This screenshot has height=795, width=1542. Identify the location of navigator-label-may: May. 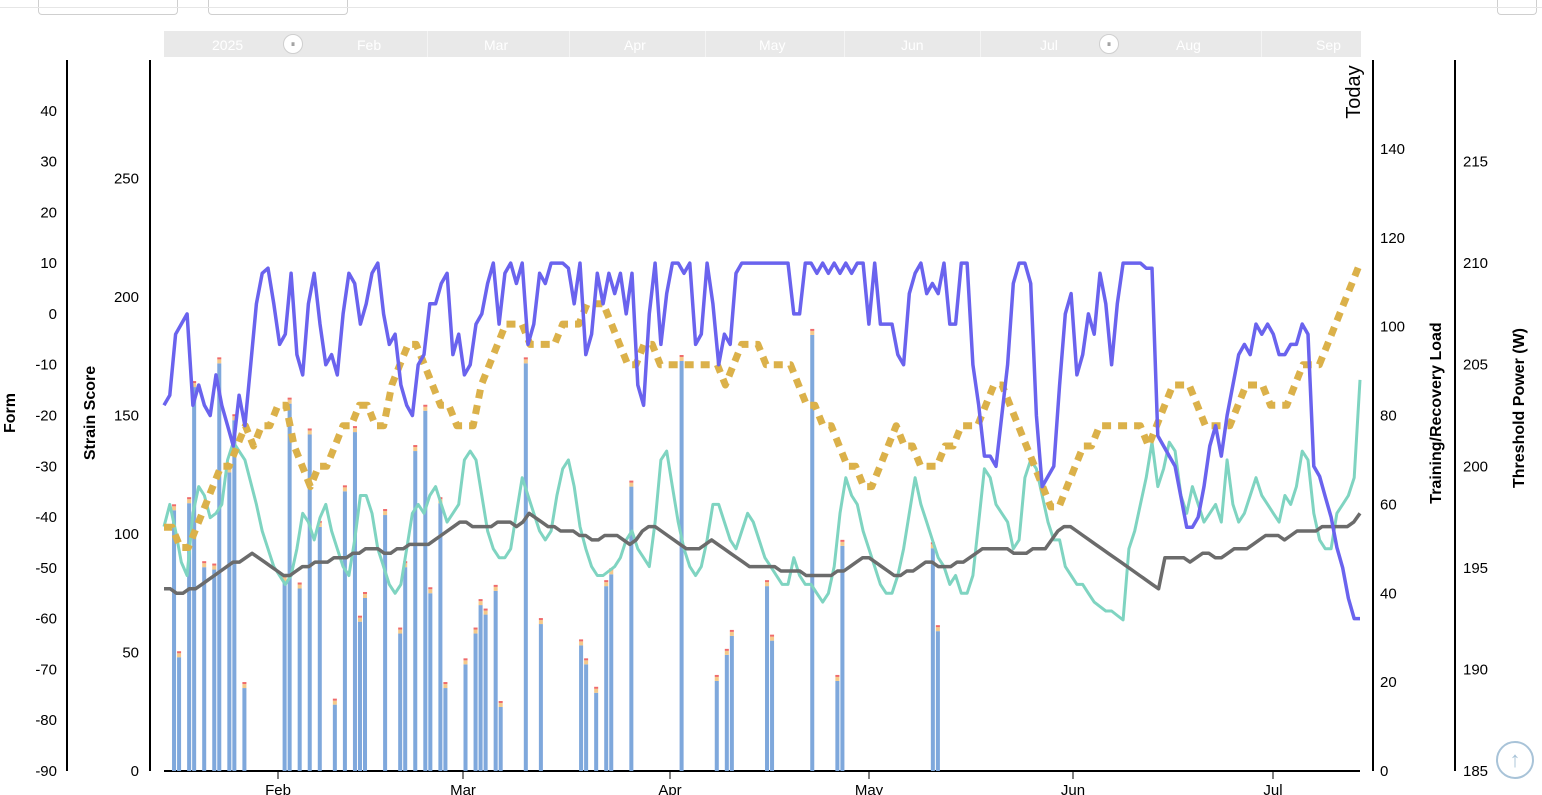
(772, 45).